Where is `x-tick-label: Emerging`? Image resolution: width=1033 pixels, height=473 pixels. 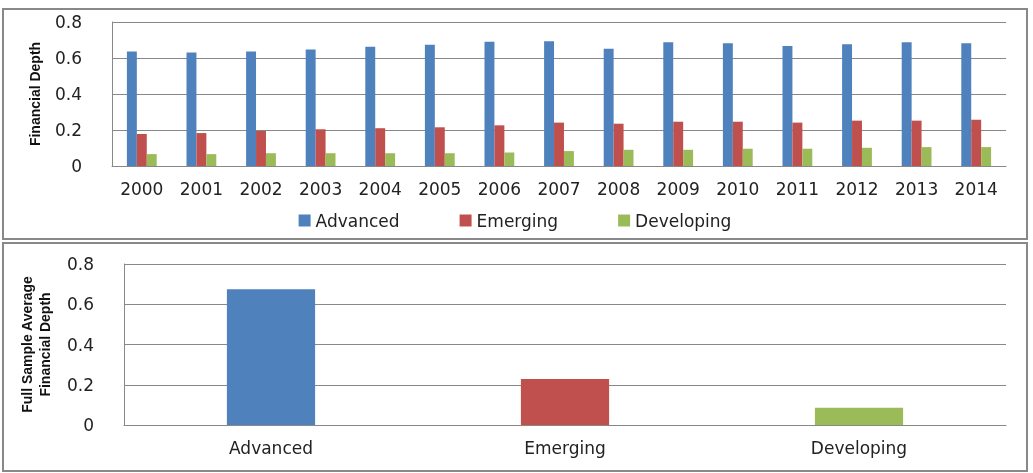
x-tick-label: Emerging is located at coordinates (565, 447).